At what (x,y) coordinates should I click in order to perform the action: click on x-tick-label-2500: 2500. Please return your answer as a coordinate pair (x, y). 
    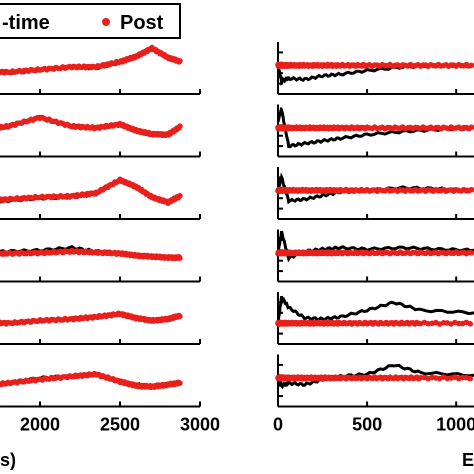
    Looking at the image, I should click on (120, 425).